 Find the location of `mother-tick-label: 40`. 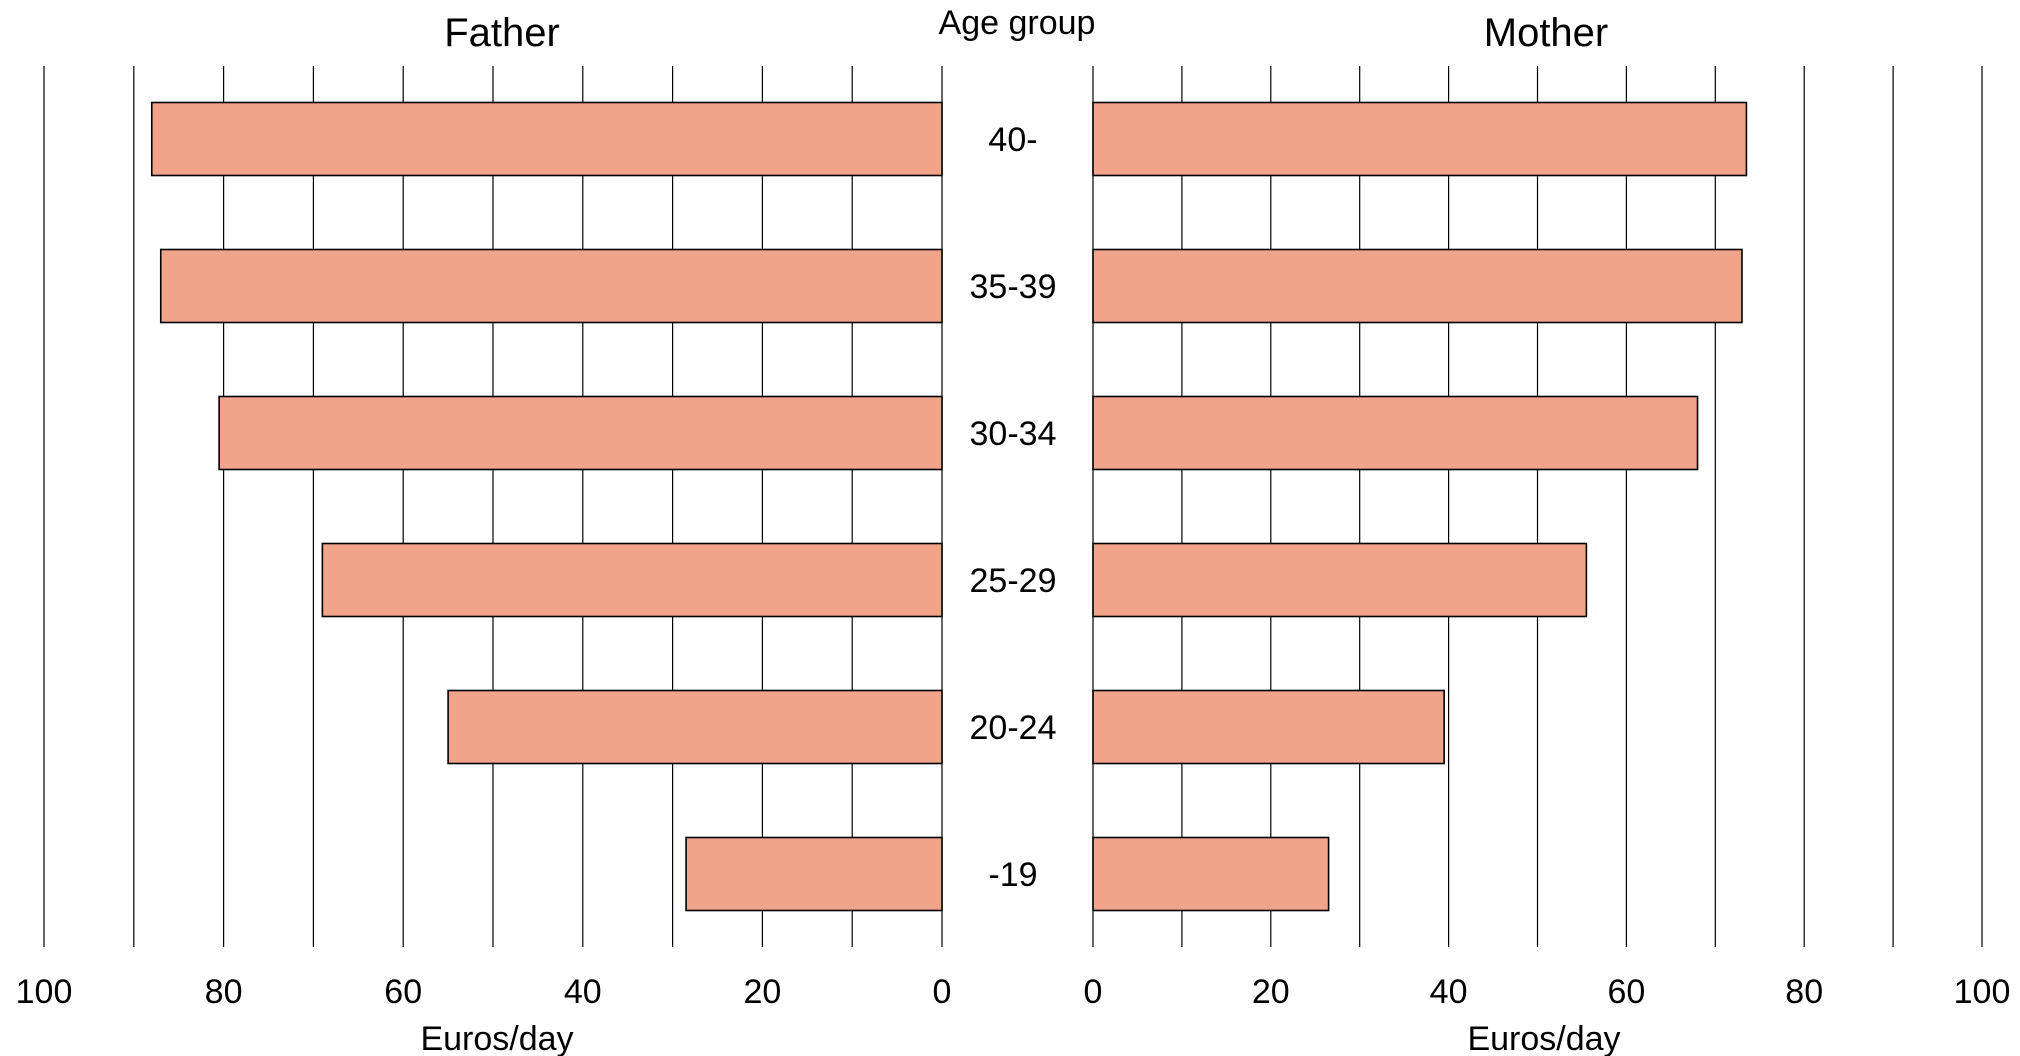

mother-tick-label: 40 is located at coordinates (1449, 992).